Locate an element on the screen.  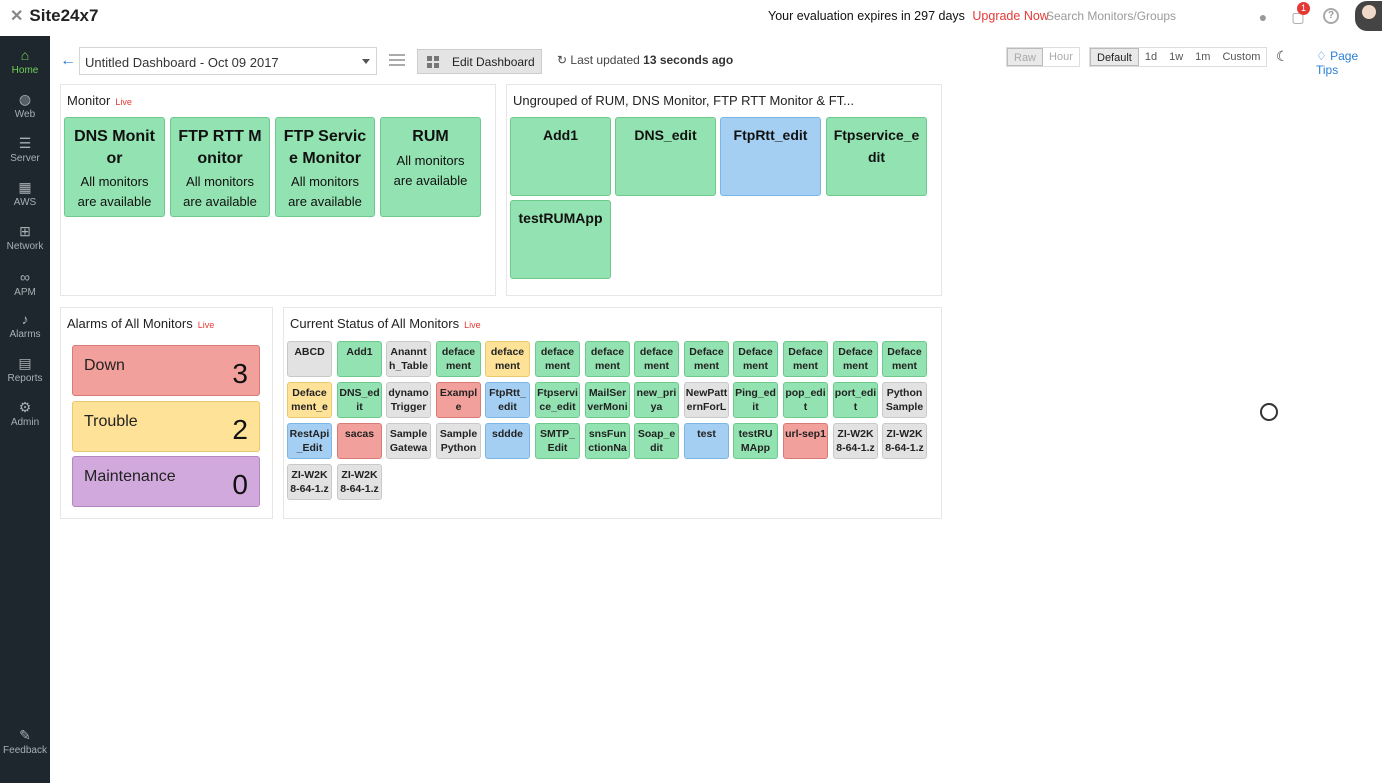
status-tile: FtpRtt_ edit is located at coordinates (507, 400).